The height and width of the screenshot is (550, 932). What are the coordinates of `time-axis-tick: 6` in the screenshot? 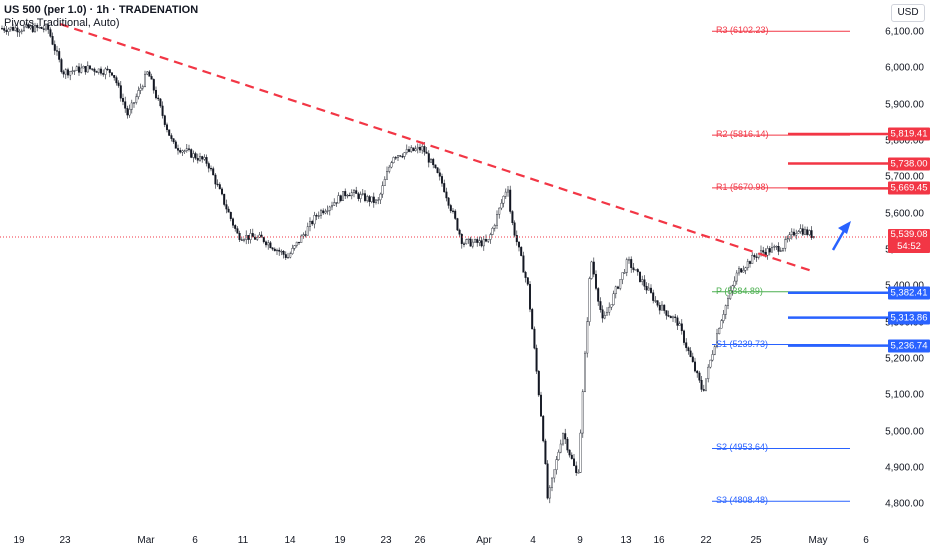 It's located at (866, 540).